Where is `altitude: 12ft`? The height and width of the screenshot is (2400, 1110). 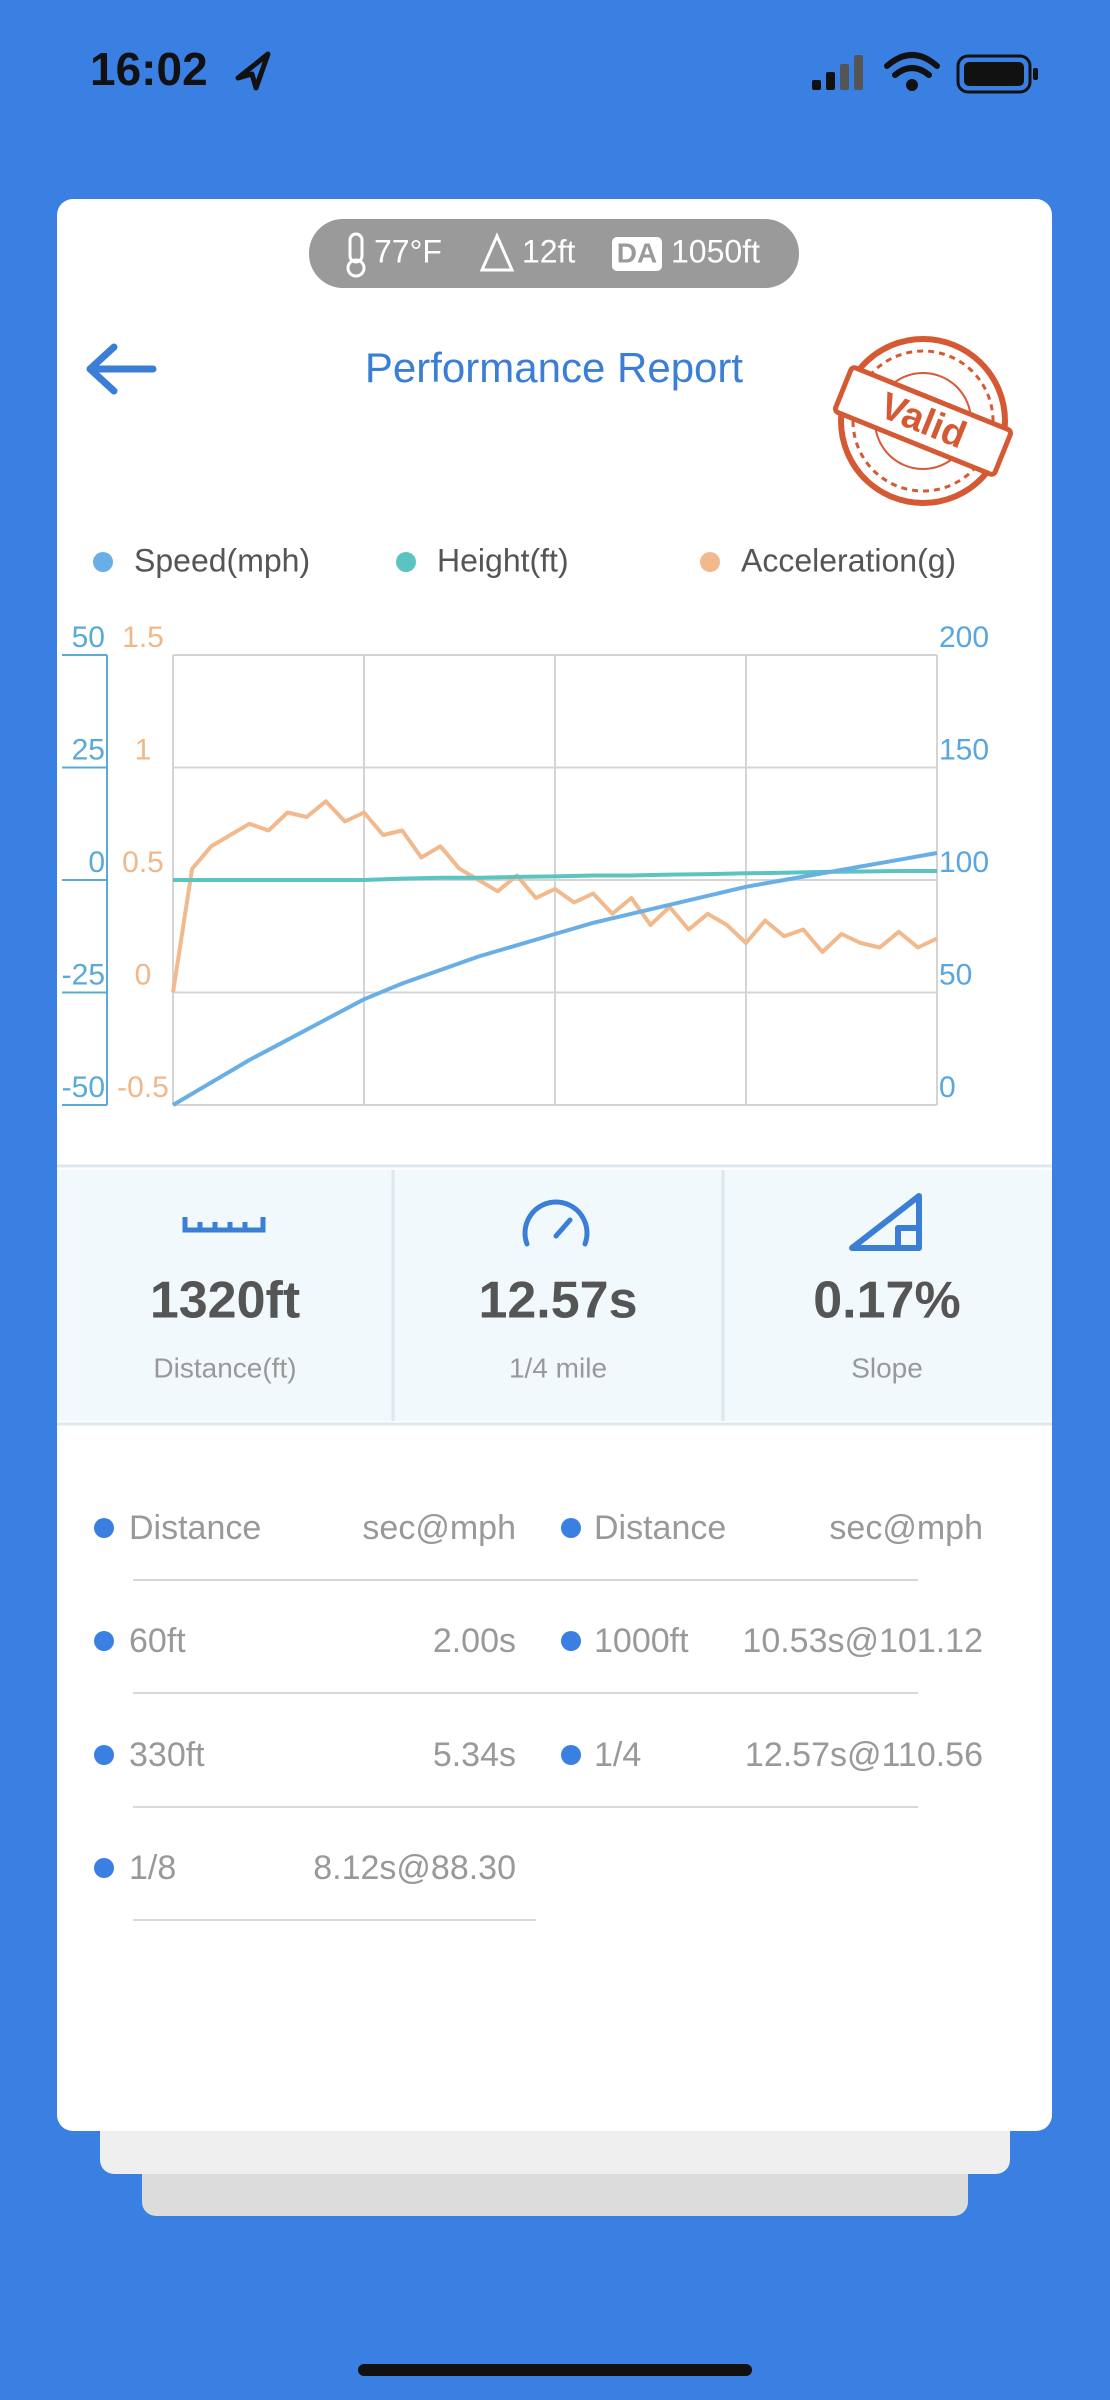
altitude: 12ft is located at coordinates (548, 251).